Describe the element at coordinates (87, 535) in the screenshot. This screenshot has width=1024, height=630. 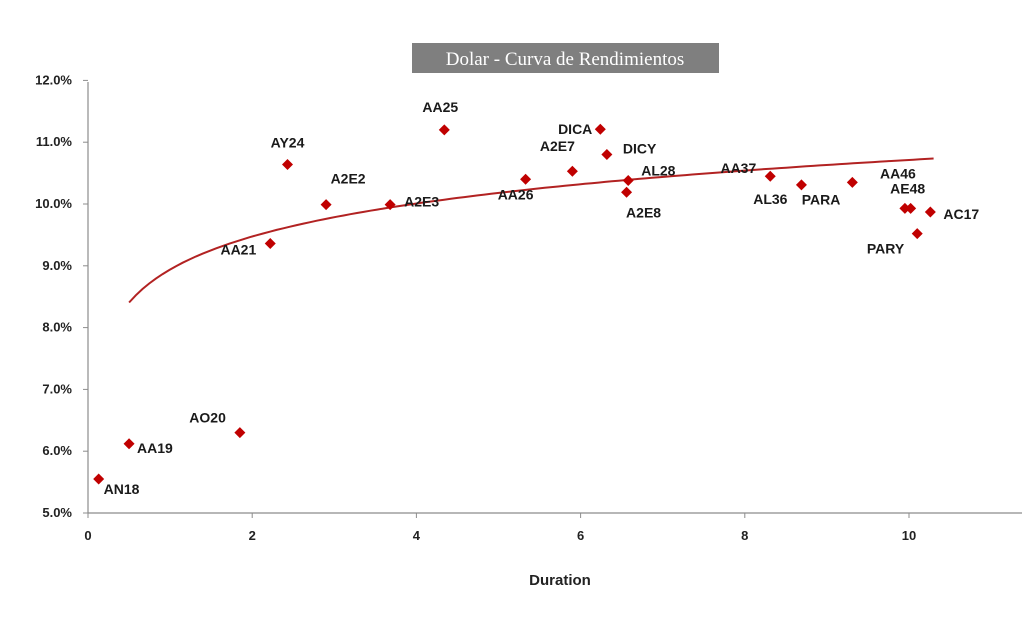
I see `x-tick-label: 0` at that location.